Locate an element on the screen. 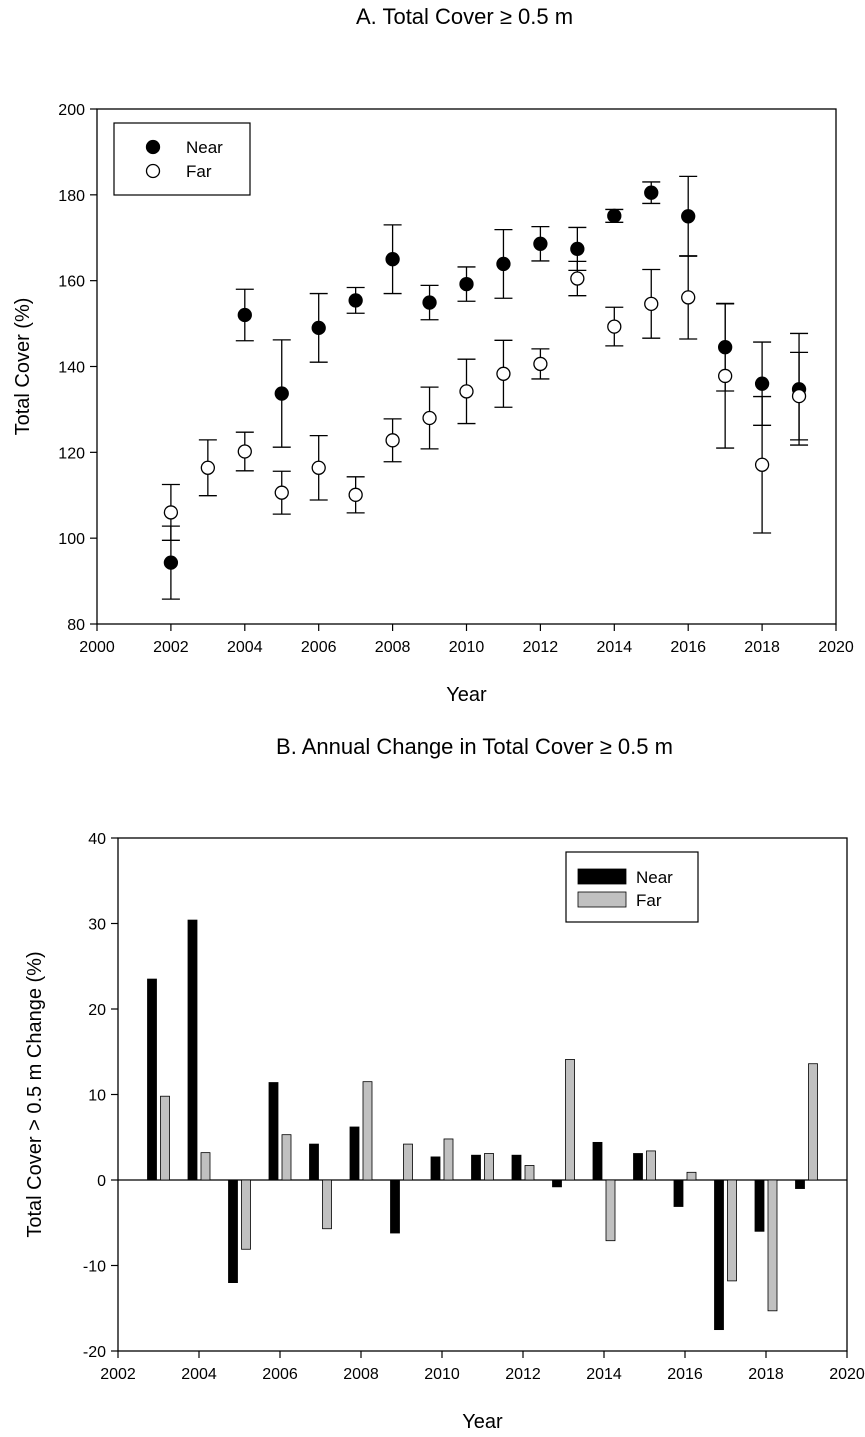  y-tick-label-b: 10 is located at coordinates (97, 1096).